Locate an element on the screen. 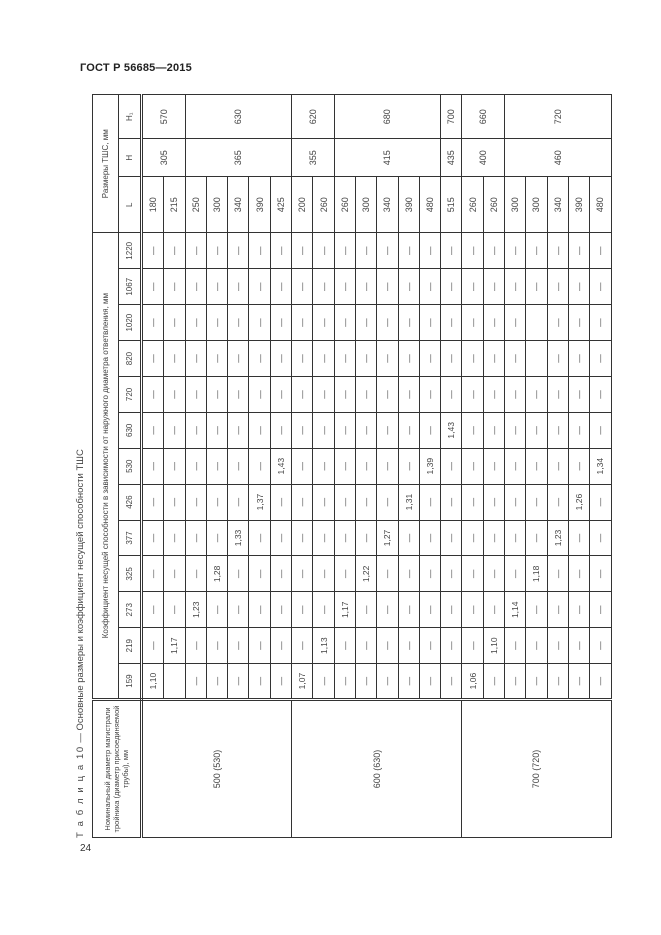 Image resolution: width=661 pixels, height=935 pixels. coefficient-cell: 1,22 is located at coordinates (366, 573).